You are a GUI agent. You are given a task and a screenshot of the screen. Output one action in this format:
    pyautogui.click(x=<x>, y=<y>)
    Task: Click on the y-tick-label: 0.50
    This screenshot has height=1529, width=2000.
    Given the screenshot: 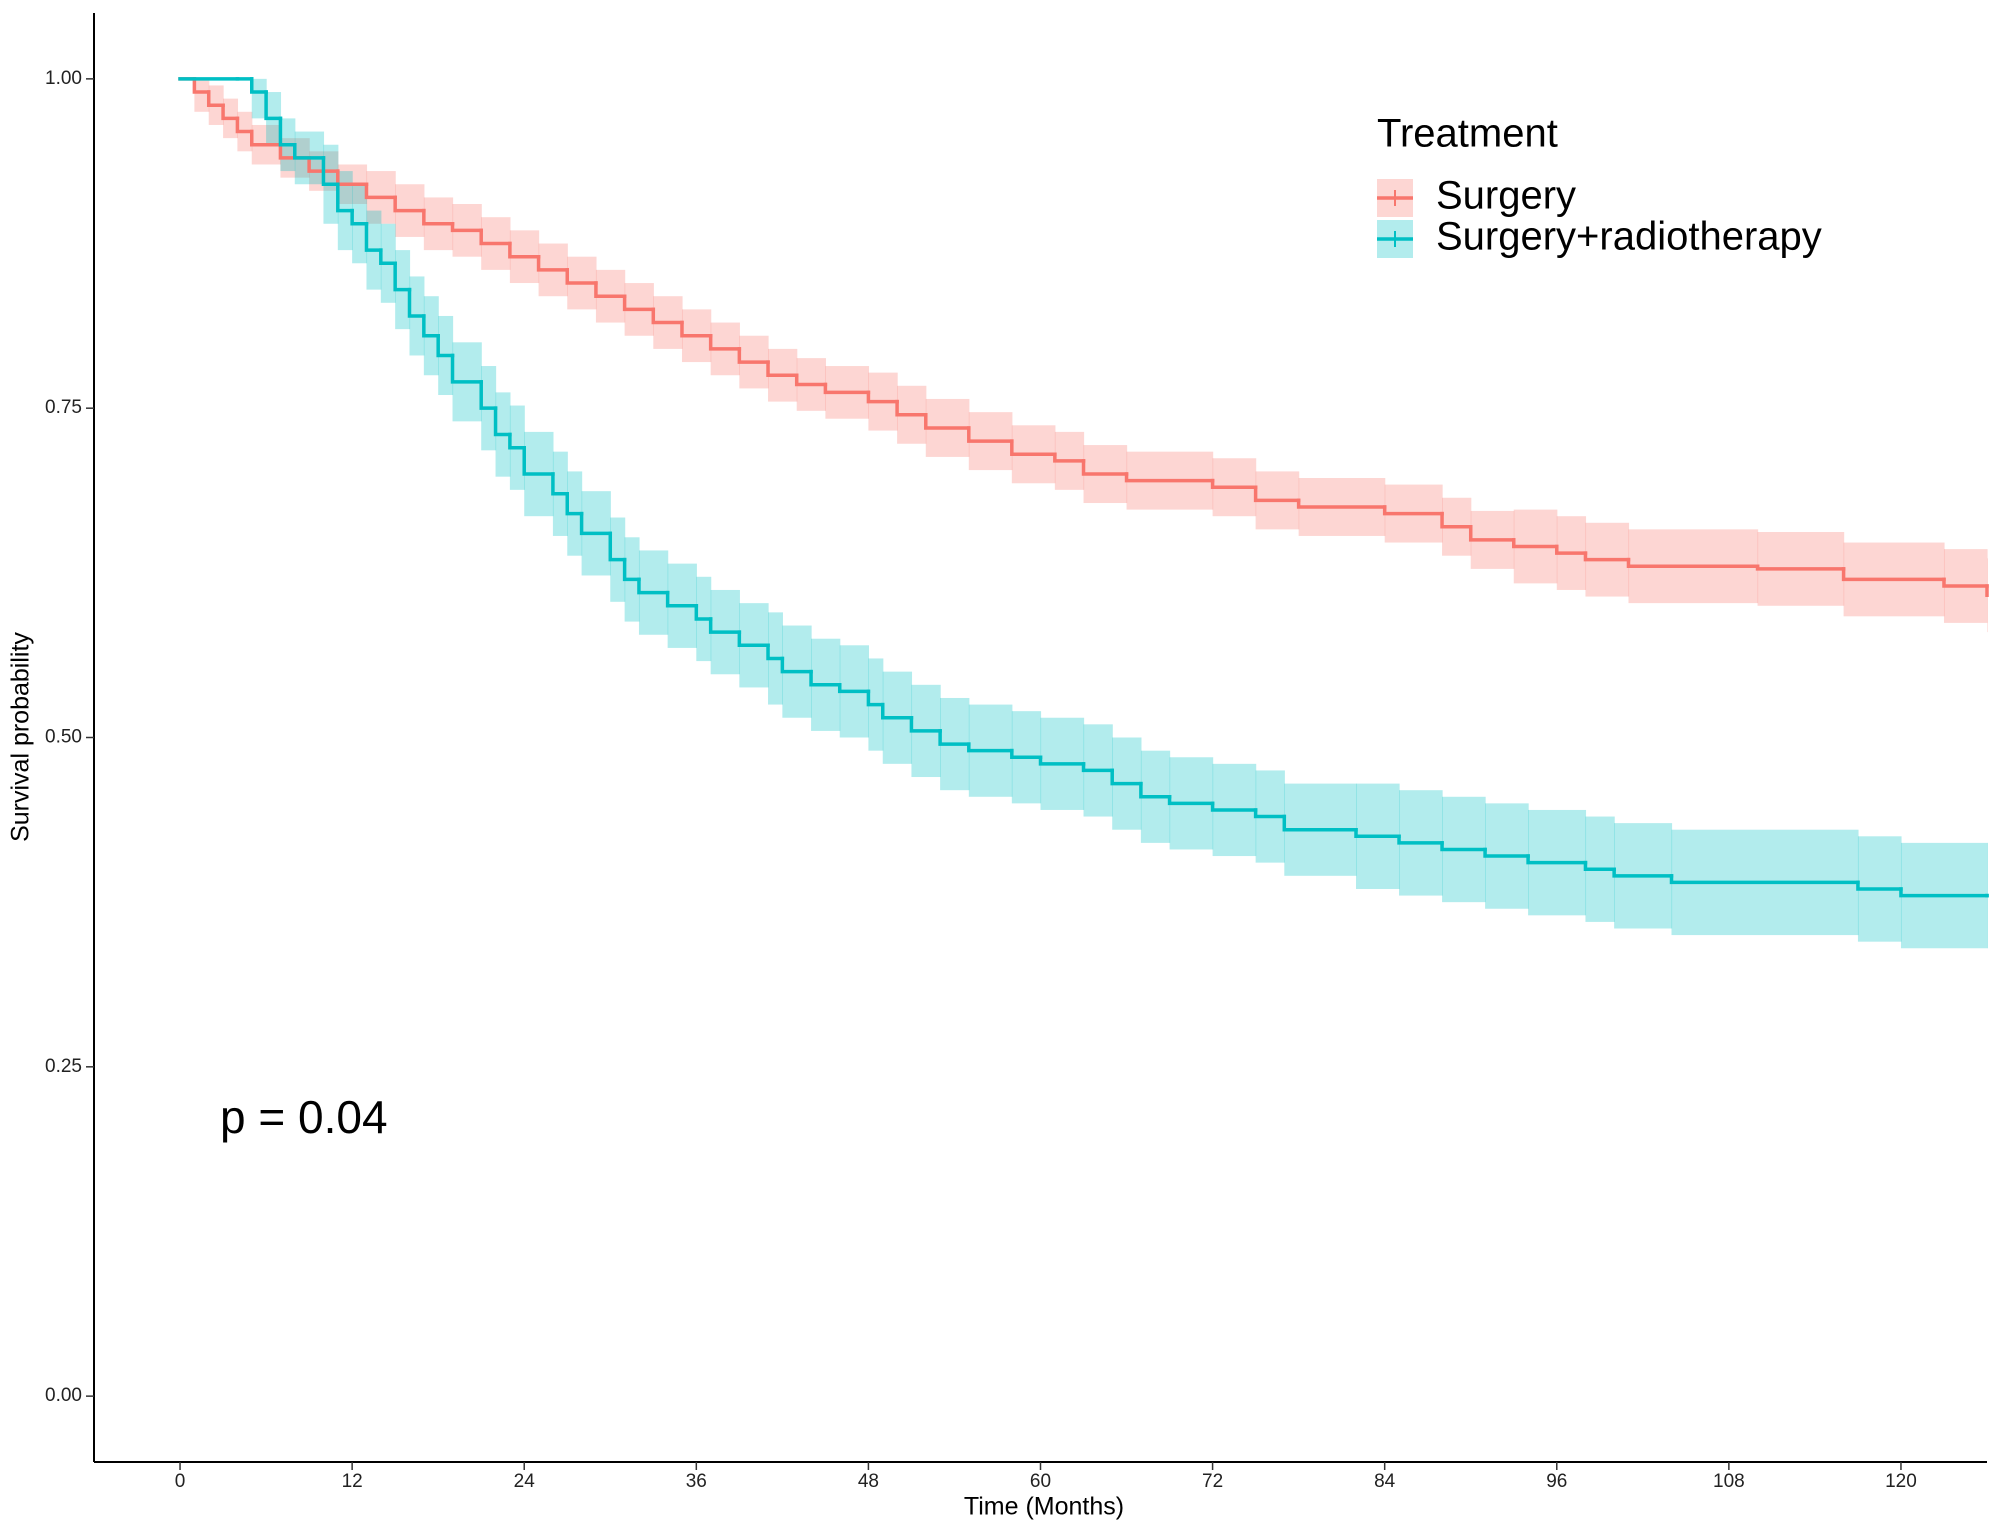 What is the action you would take?
    pyautogui.click(x=63, y=737)
    